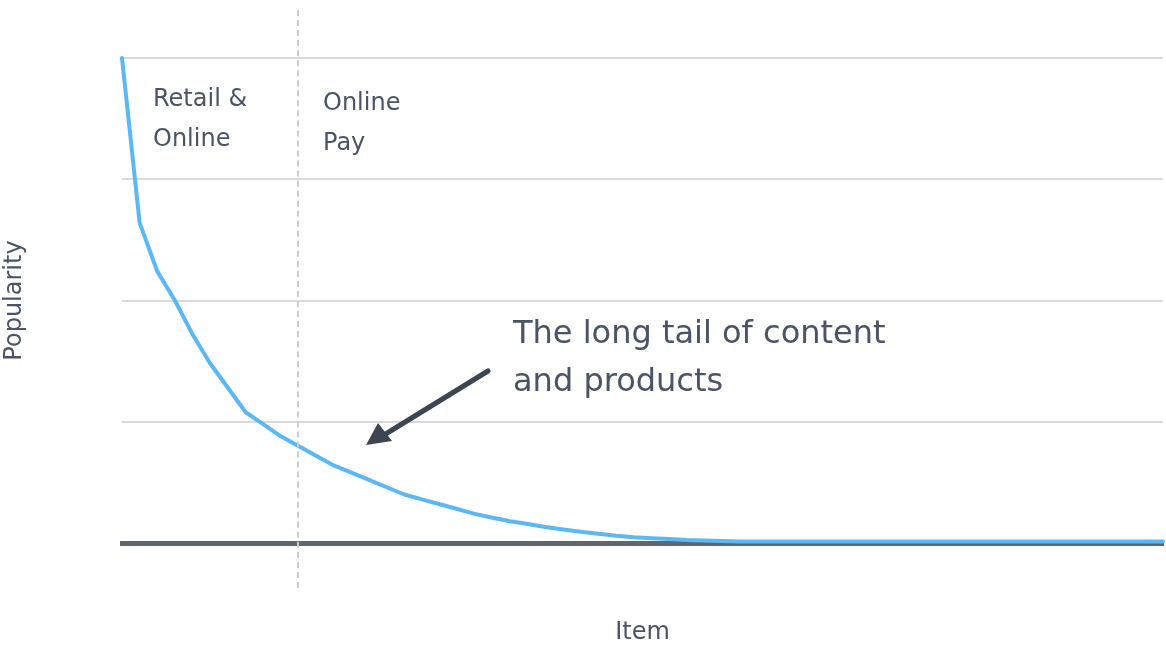  What do you see at coordinates (700, 356) in the screenshot?
I see `annotation: The long tail of content and products` at bounding box center [700, 356].